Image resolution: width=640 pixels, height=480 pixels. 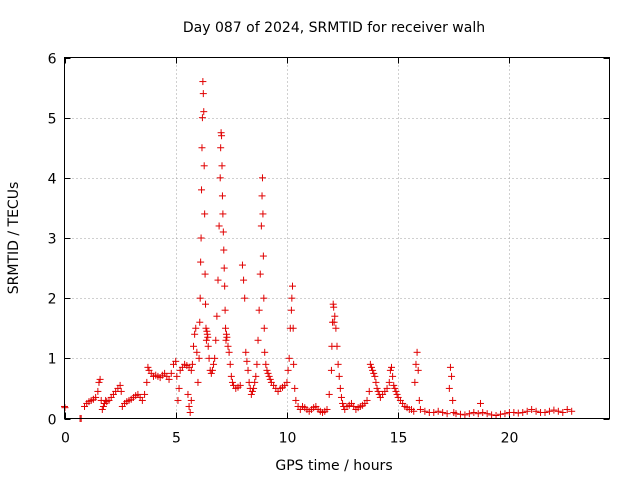 What do you see at coordinates (52, 421) in the screenshot?
I see `y-tick-label: 0` at bounding box center [52, 421].